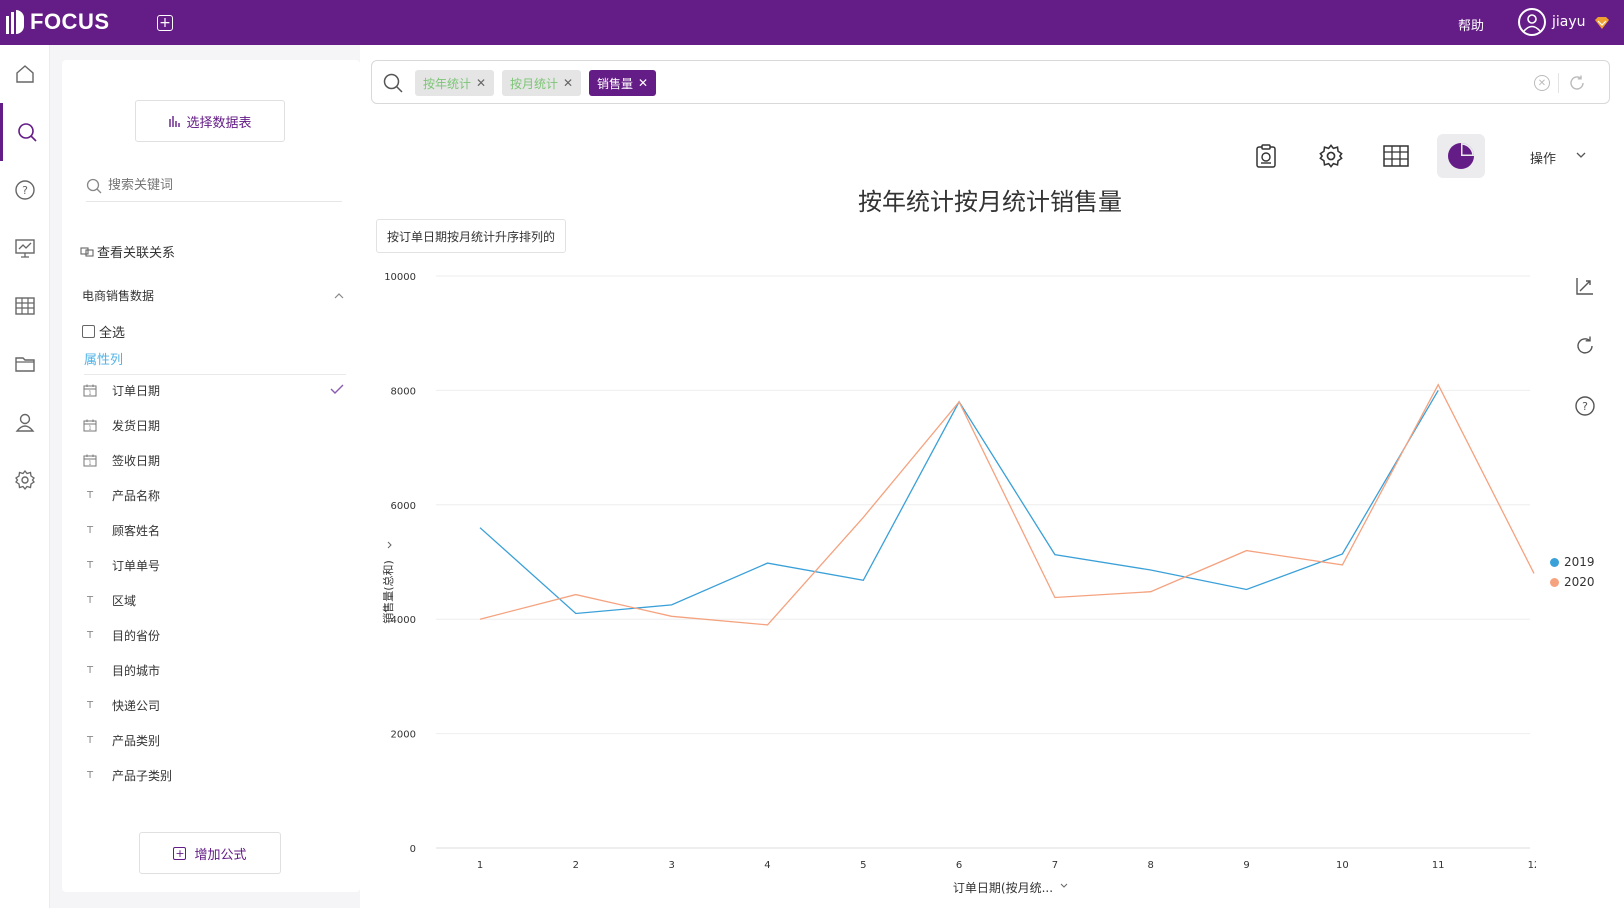  What do you see at coordinates (58, 22) in the screenshot?
I see `focus-logo: FOCUS` at bounding box center [58, 22].